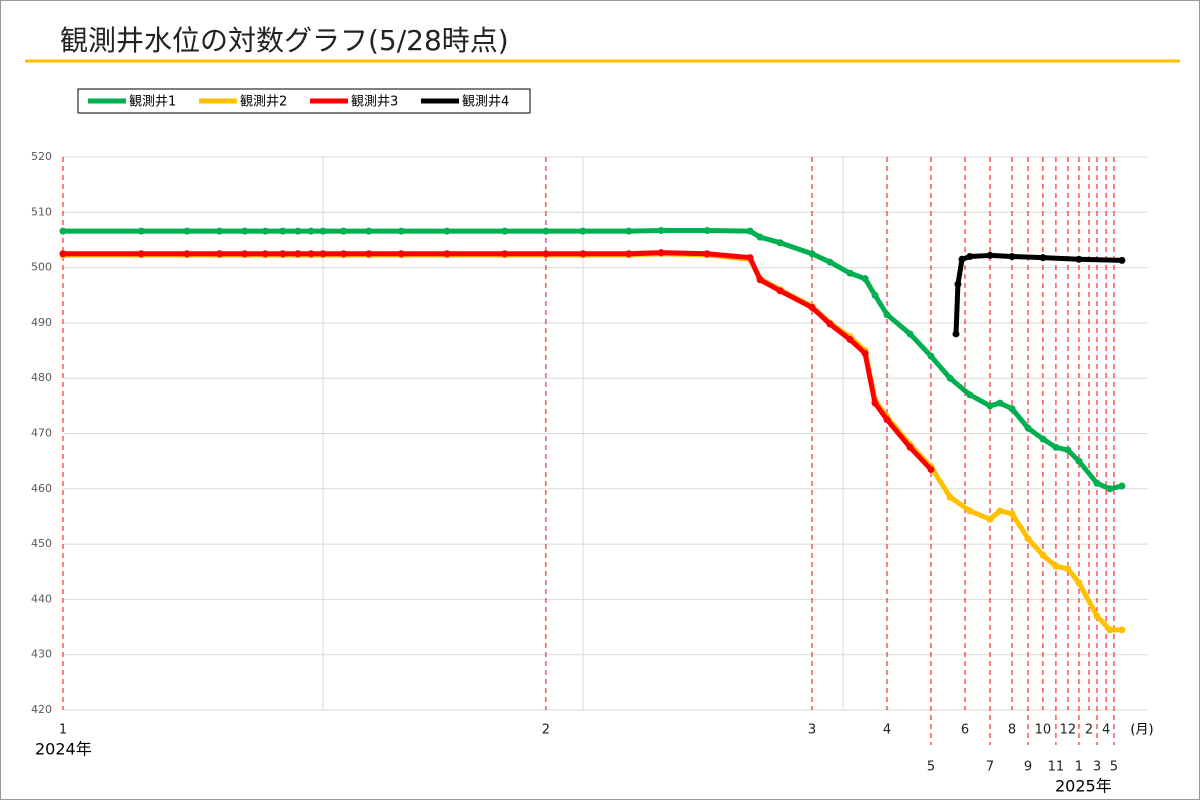 The height and width of the screenshot is (804, 1200). What do you see at coordinates (1043, 730) in the screenshot?
I see `x-tick-label: 10` at bounding box center [1043, 730].